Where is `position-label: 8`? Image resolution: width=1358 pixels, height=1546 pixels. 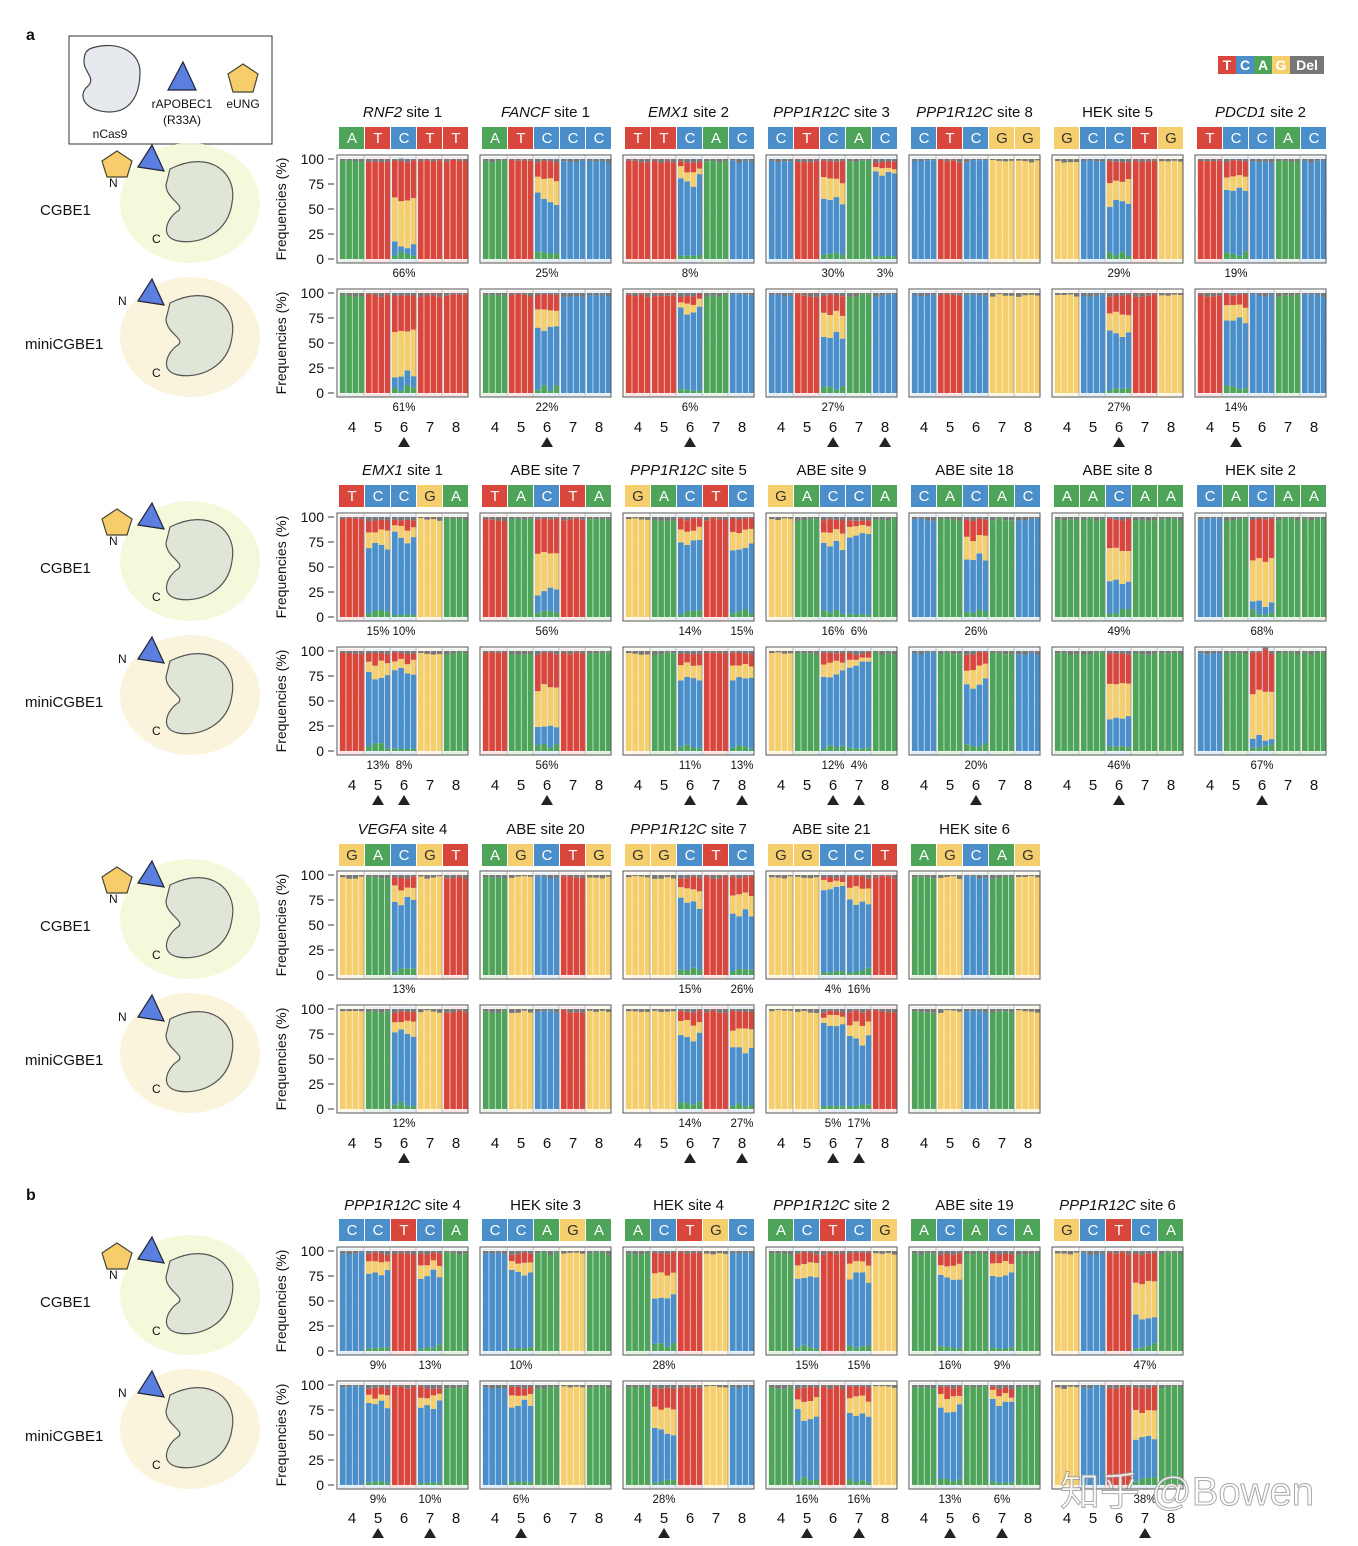 position-label: 8 is located at coordinates (456, 785).